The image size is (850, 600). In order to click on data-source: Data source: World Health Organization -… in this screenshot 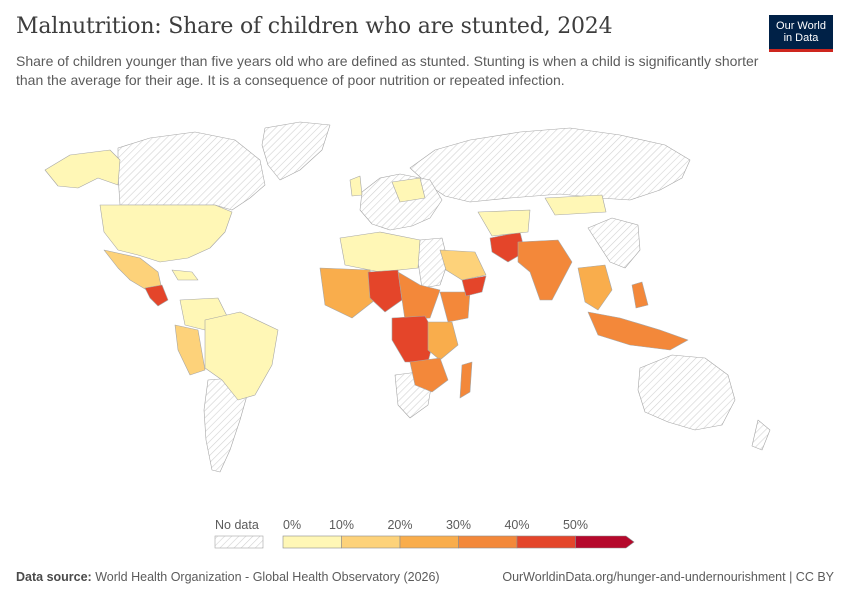, I will do `click(228, 577)`.